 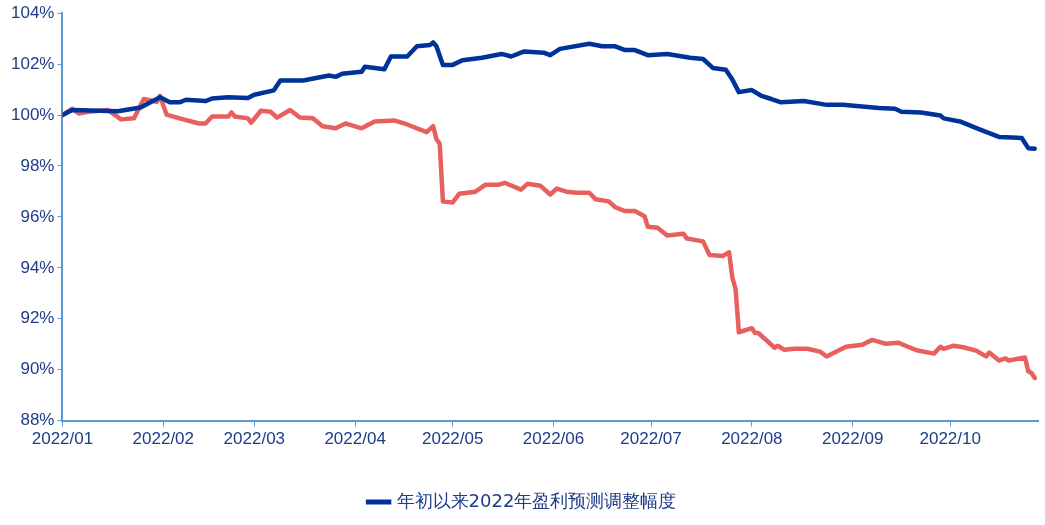 I want to click on x-tick-label: 2022/02, so click(x=163, y=439).